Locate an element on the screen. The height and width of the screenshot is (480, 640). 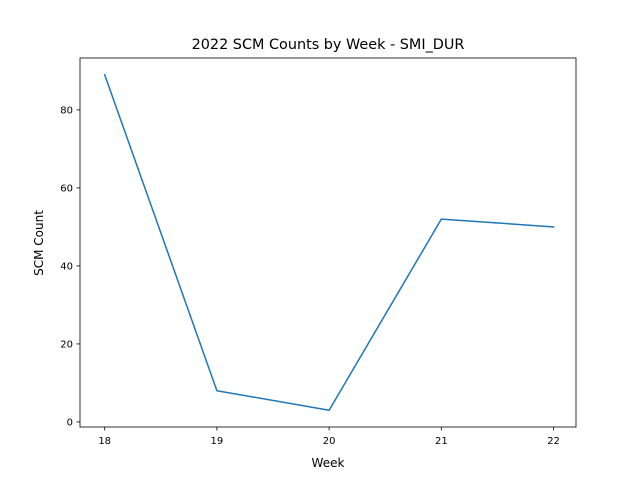
x-tick-label: 18 is located at coordinates (104, 441).